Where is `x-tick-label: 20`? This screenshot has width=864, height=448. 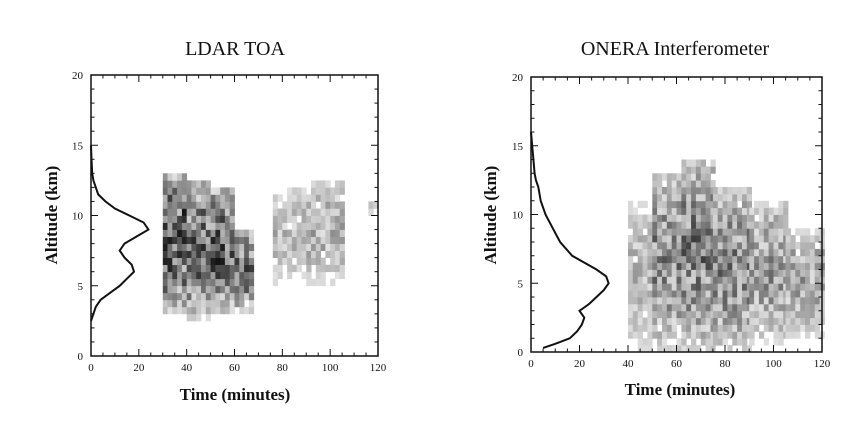 x-tick-label: 20 is located at coordinates (139, 368).